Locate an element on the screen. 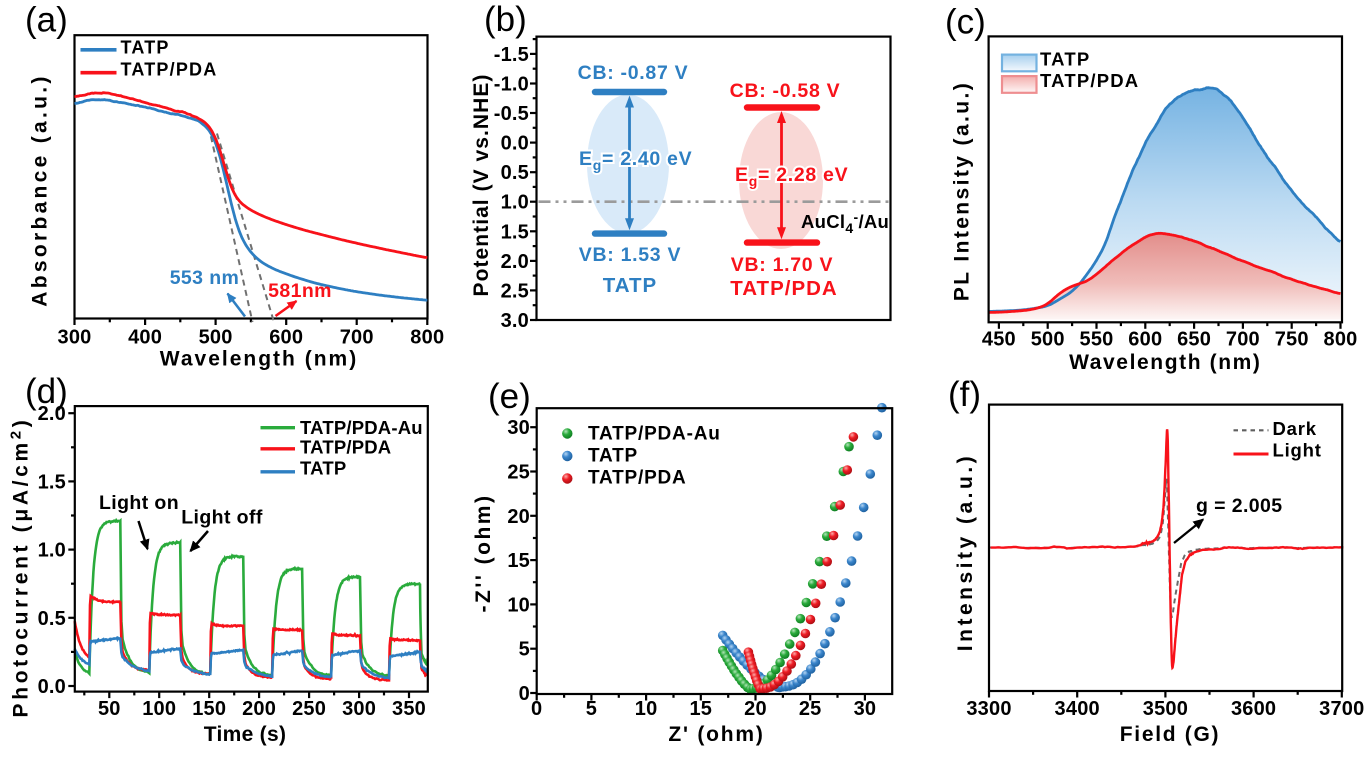 The image size is (1367, 757). svg-text: 3700 is located at coordinates (1341, 709).